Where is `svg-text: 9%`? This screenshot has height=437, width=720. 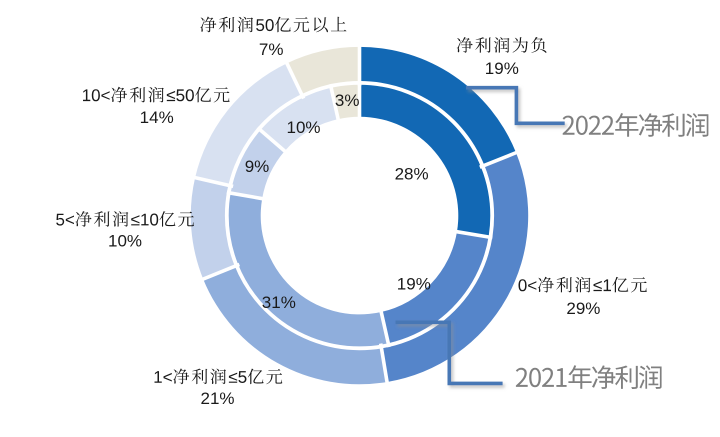 svg-text: 9% is located at coordinates (257, 166).